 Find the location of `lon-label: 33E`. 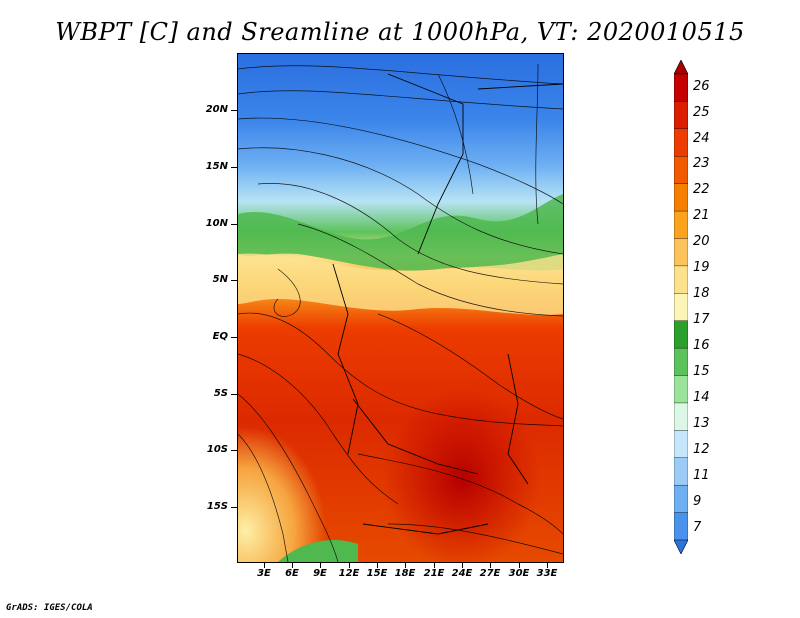

lon-label: 33E is located at coordinates (547, 573).